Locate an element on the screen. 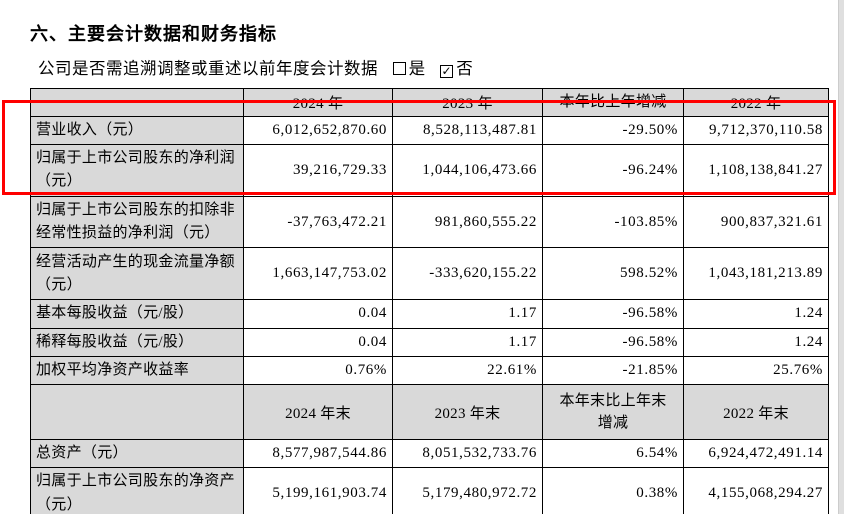 The height and width of the screenshot is (514, 844). cell-value: 1,108,138,841.27 is located at coordinates (756, 170).